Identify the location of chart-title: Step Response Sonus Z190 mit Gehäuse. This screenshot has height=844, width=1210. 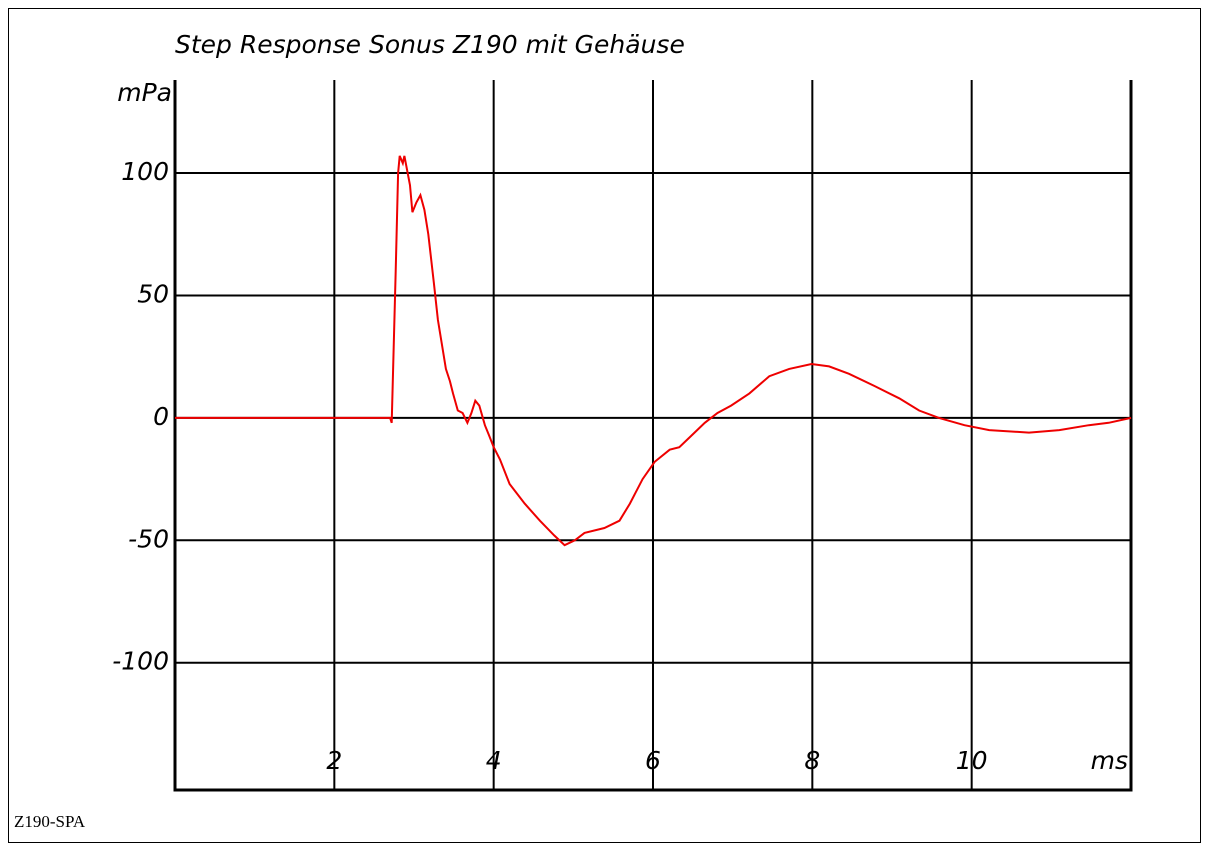
(430, 44).